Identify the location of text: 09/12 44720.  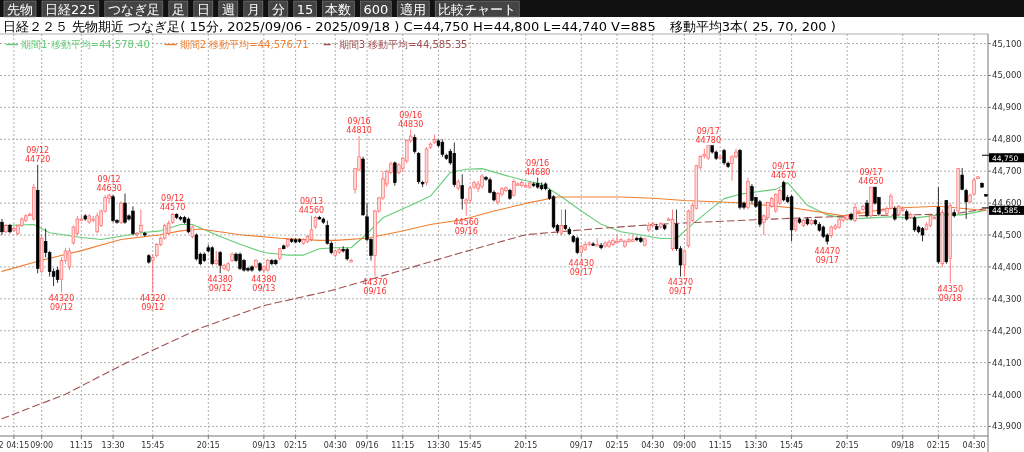
(37, 154).